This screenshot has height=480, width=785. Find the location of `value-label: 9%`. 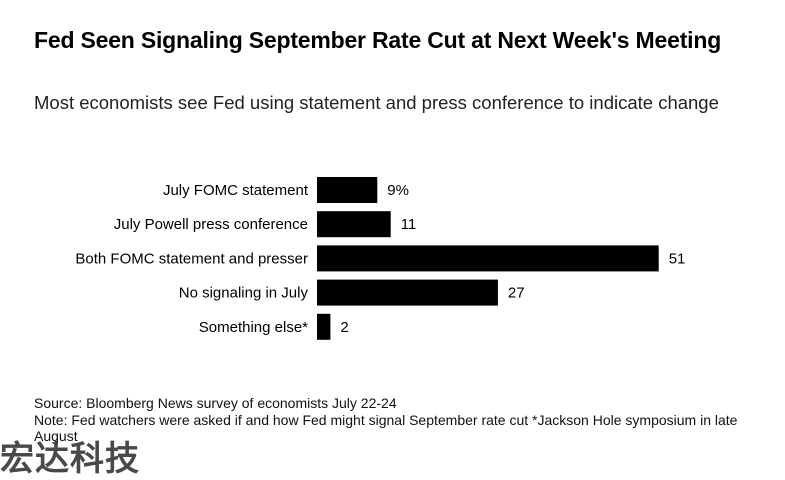

value-label: 9% is located at coordinates (398, 190).